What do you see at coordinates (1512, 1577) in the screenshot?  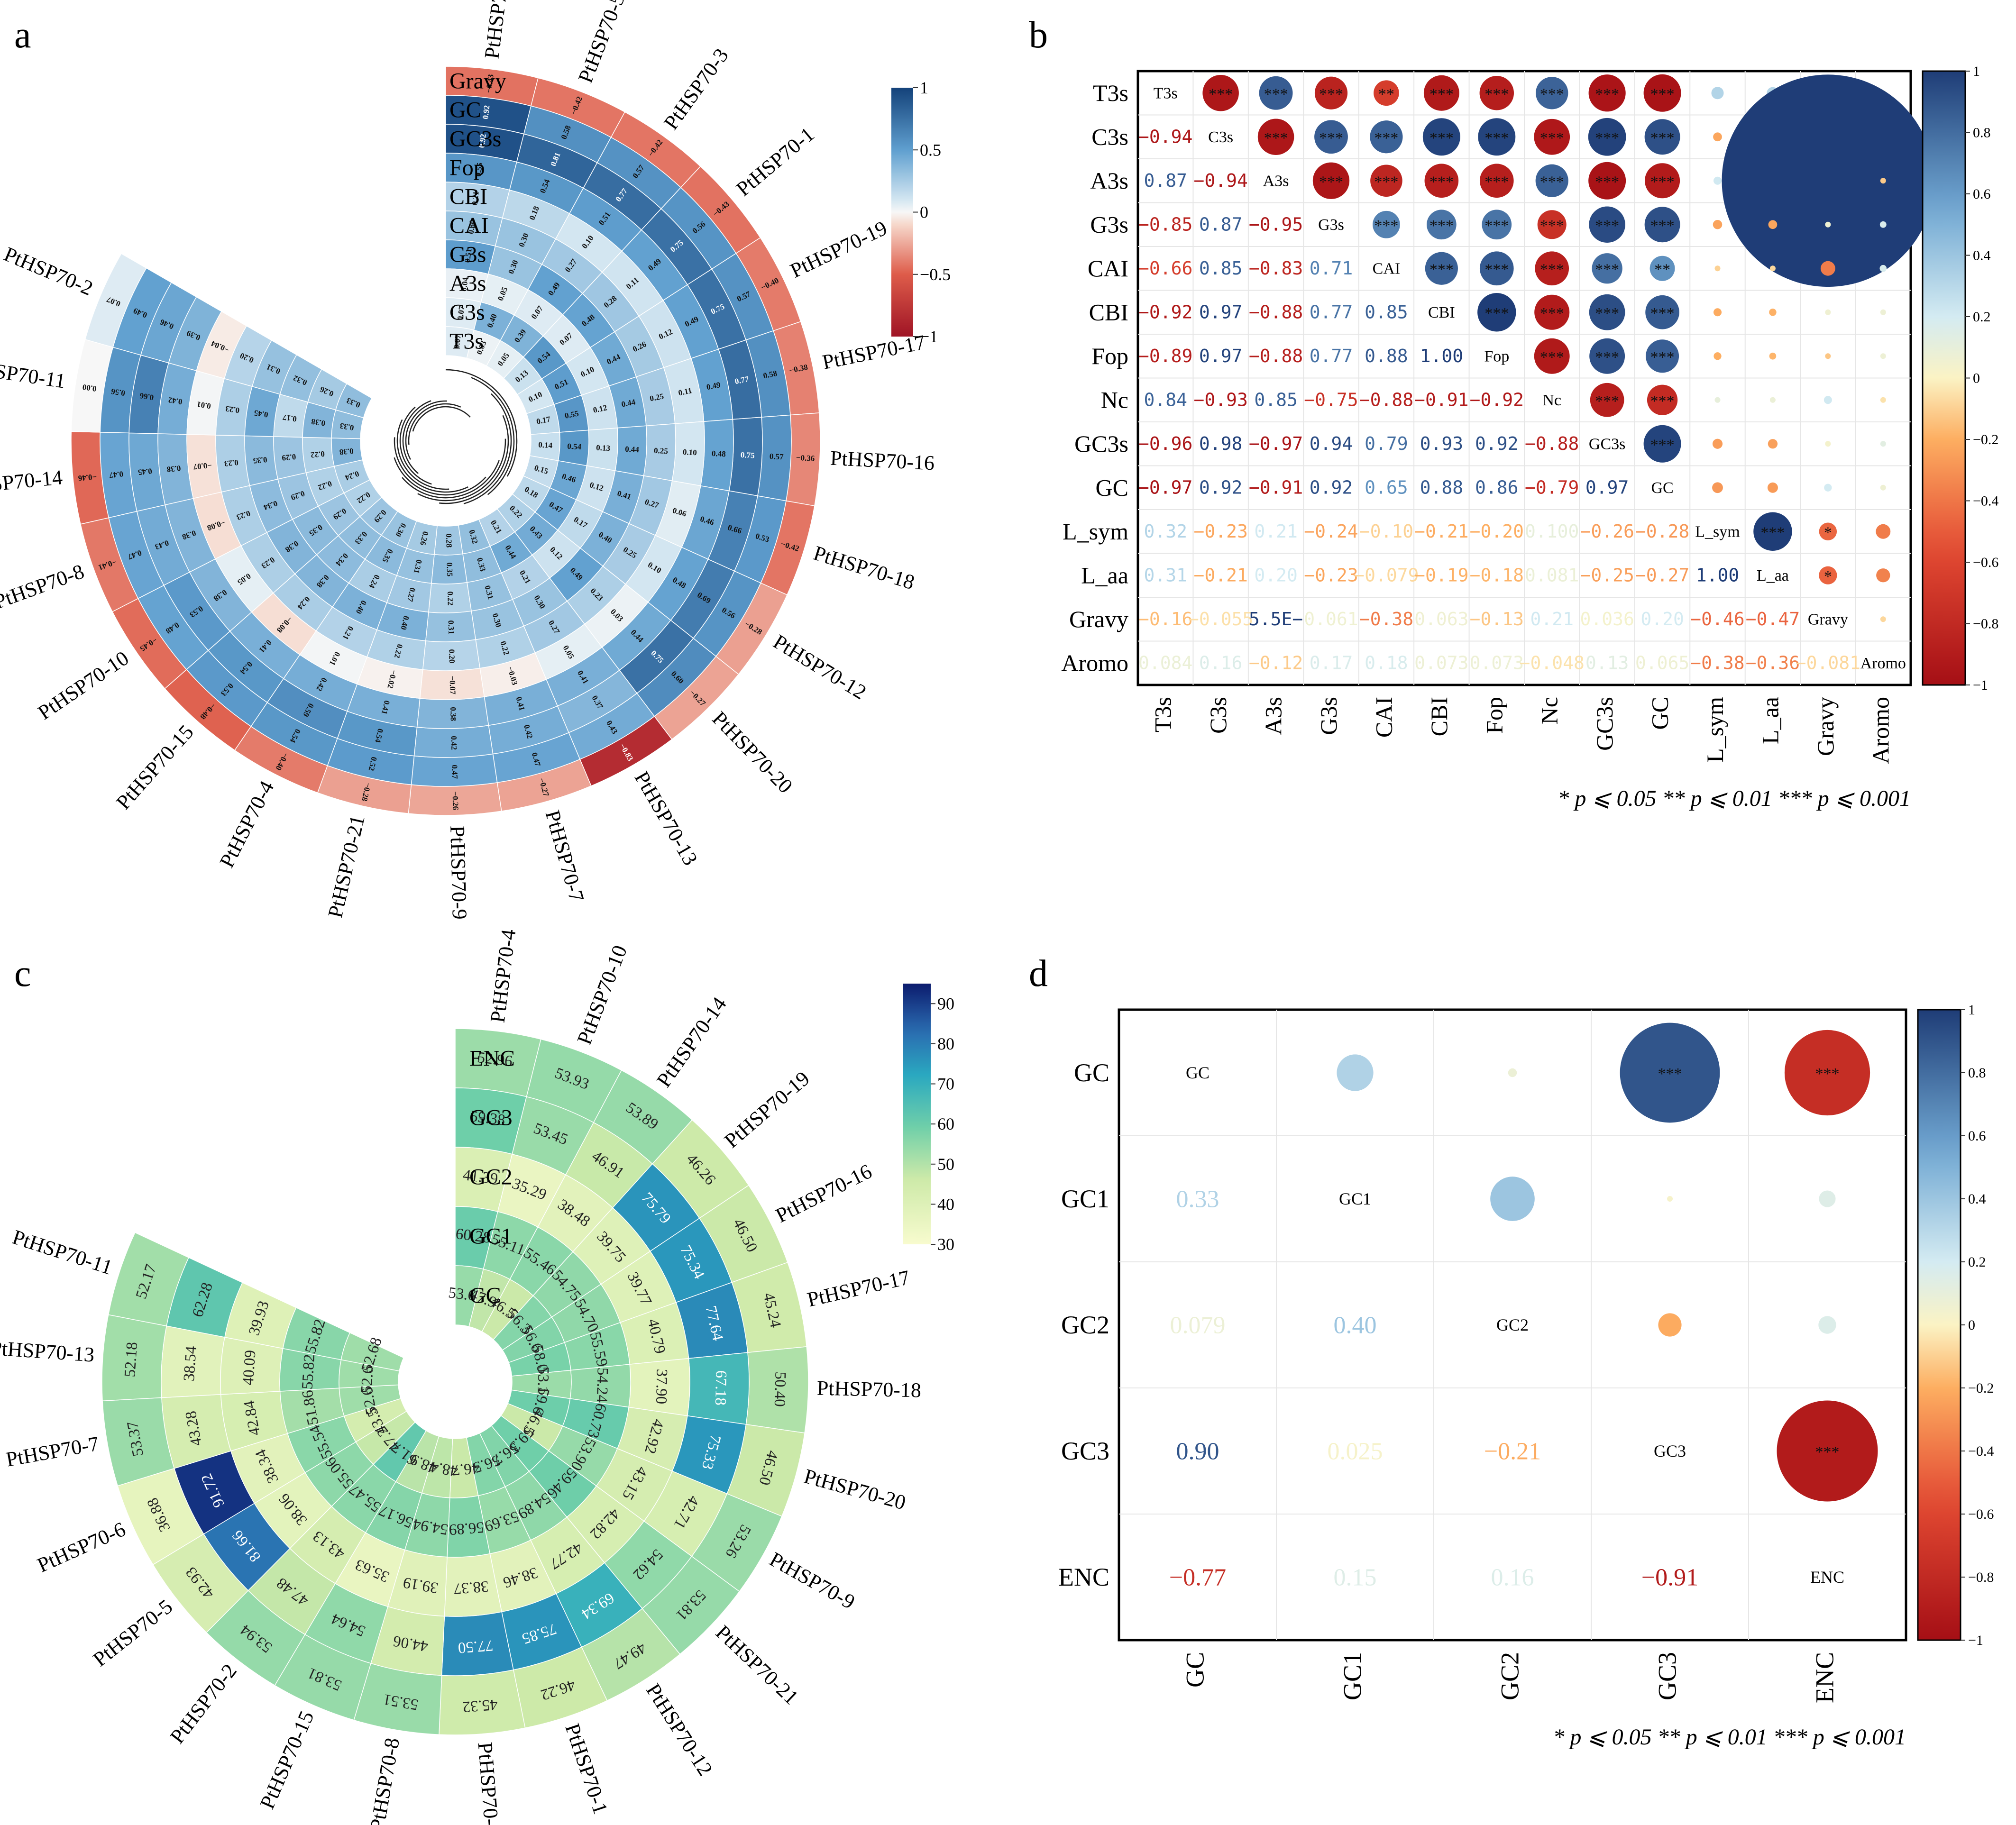 I see `corr-value: 0.16` at bounding box center [1512, 1577].